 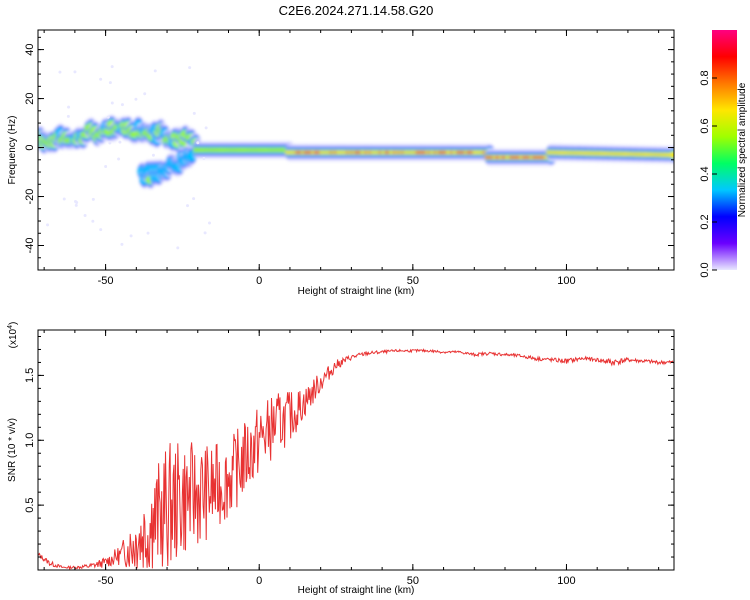 I want to click on colorbar-gradient, so click(x=724, y=150).